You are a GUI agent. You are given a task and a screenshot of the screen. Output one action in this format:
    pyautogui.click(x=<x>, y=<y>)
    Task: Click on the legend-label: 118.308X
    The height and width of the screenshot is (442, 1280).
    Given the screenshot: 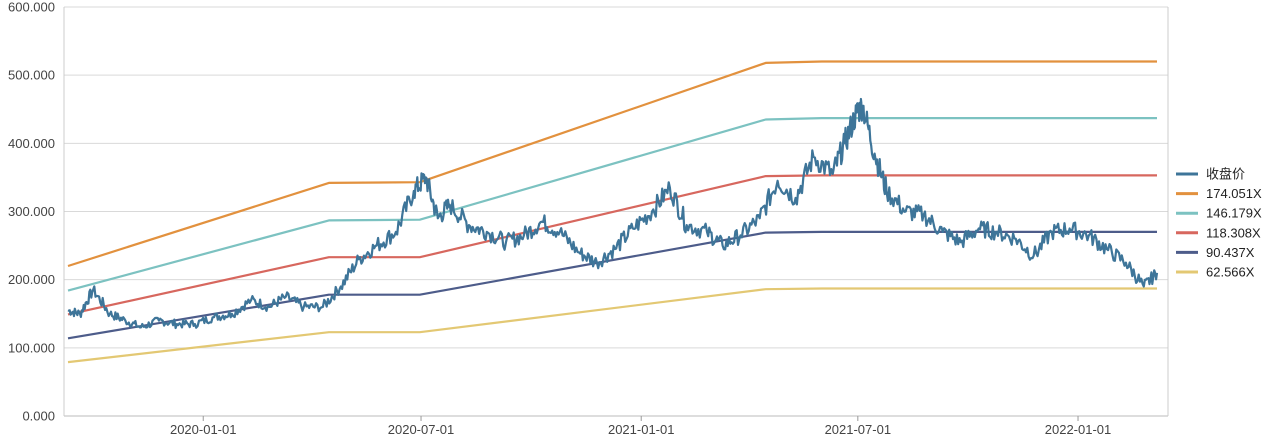 What is the action you would take?
    pyautogui.click(x=1233, y=232)
    